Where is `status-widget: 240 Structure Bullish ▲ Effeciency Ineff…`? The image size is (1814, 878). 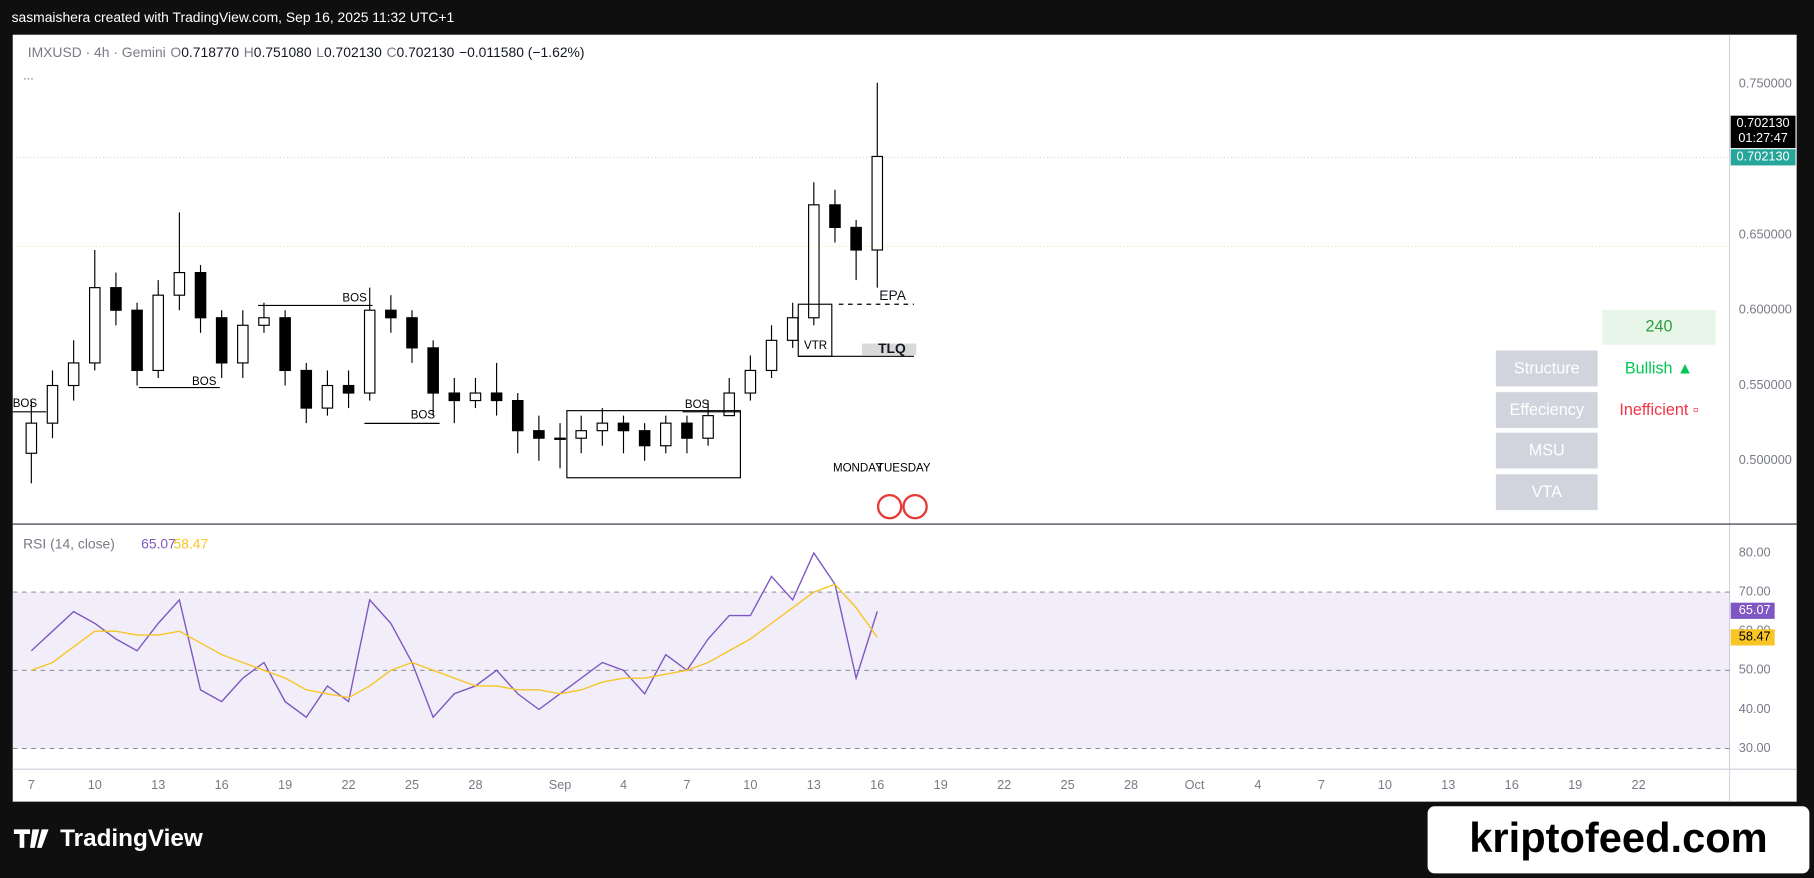
status-widget: 240 Structure Bullish ▲ Effeciency Ineff… is located at coordinates (1605, 410).